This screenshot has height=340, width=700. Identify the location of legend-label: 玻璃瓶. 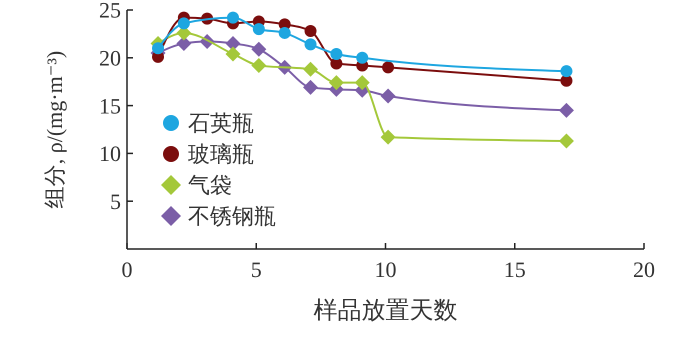
(221, 154).